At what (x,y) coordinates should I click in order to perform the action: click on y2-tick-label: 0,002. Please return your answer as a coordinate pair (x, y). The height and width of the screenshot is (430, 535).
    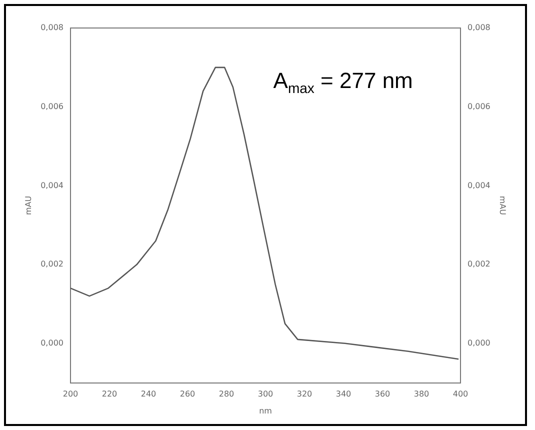
    Looking at the image, I should click on (479, 264).